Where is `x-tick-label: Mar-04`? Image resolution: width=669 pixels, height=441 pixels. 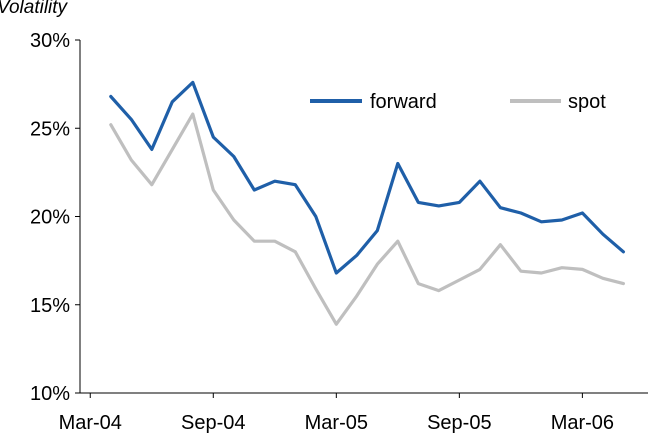
x-tick-label: Mar-04 is located at coordinates (90, 423).